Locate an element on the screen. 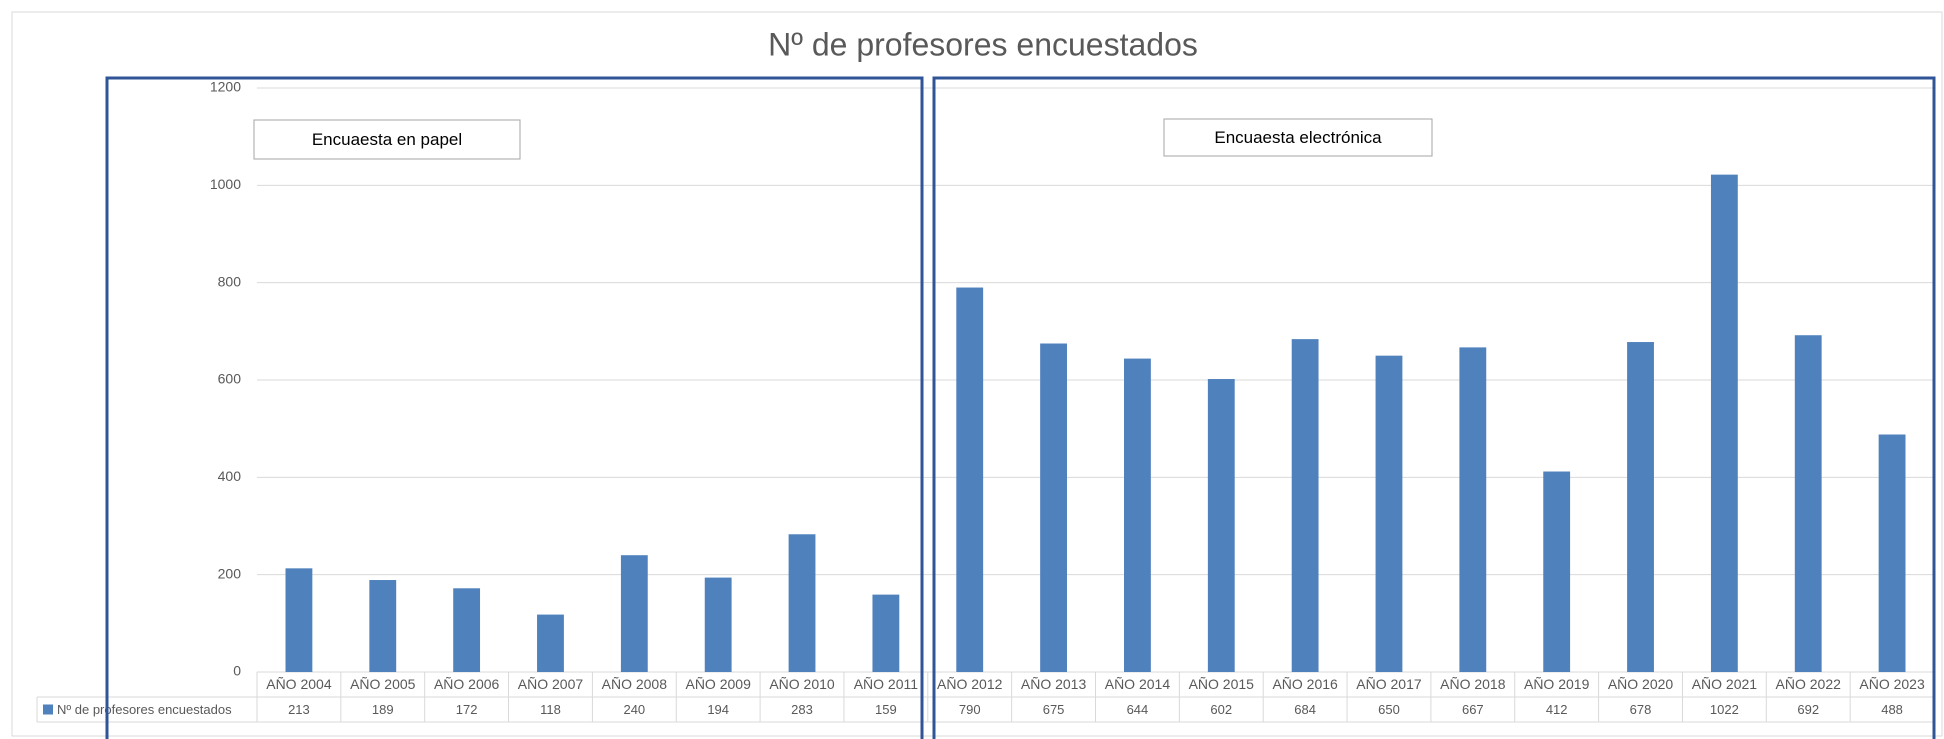  table-value: 283 is located at coordinates (802, 709).